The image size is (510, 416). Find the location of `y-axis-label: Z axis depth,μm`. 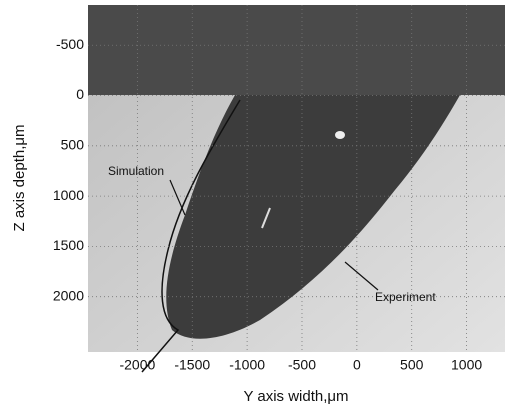

y-axis-label: Z axis depth,μm is located at coordinates (19, 177).